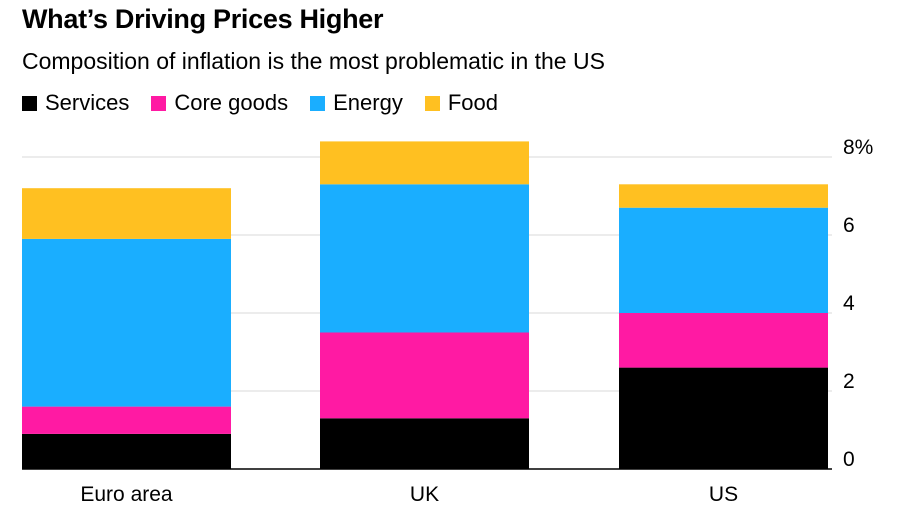 The width and height of the screenshot is (900, 510). What do you see at coordinates (723, 494) in the screenshot?
I see `x-tick-label-us: US` at bounding box center [723, 494].